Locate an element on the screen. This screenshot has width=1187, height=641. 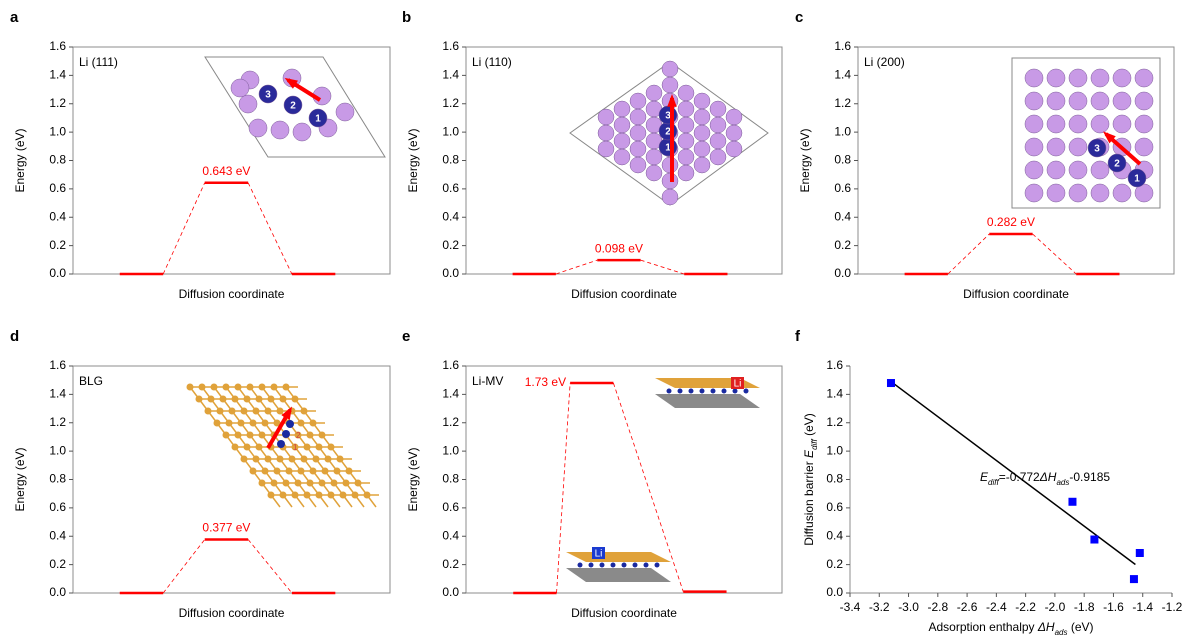
atom-label: 3 is located at coordinates (268, 95).